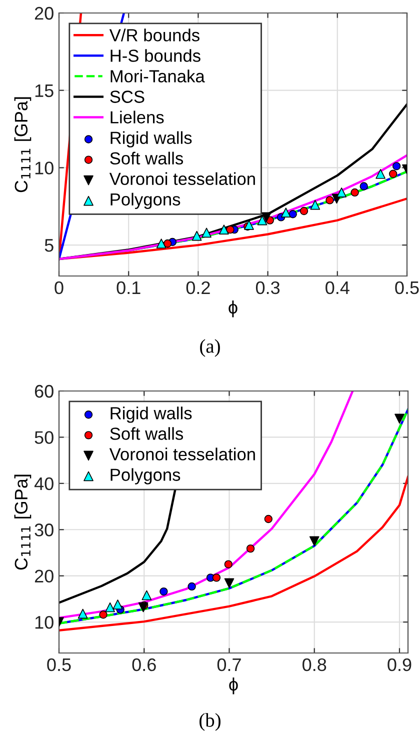 The height and width of the screenshot is (745, 420). Describe the element at coordinates (268, 287) in the screenshot. I see `x-tick-label: 0.3` at that location.